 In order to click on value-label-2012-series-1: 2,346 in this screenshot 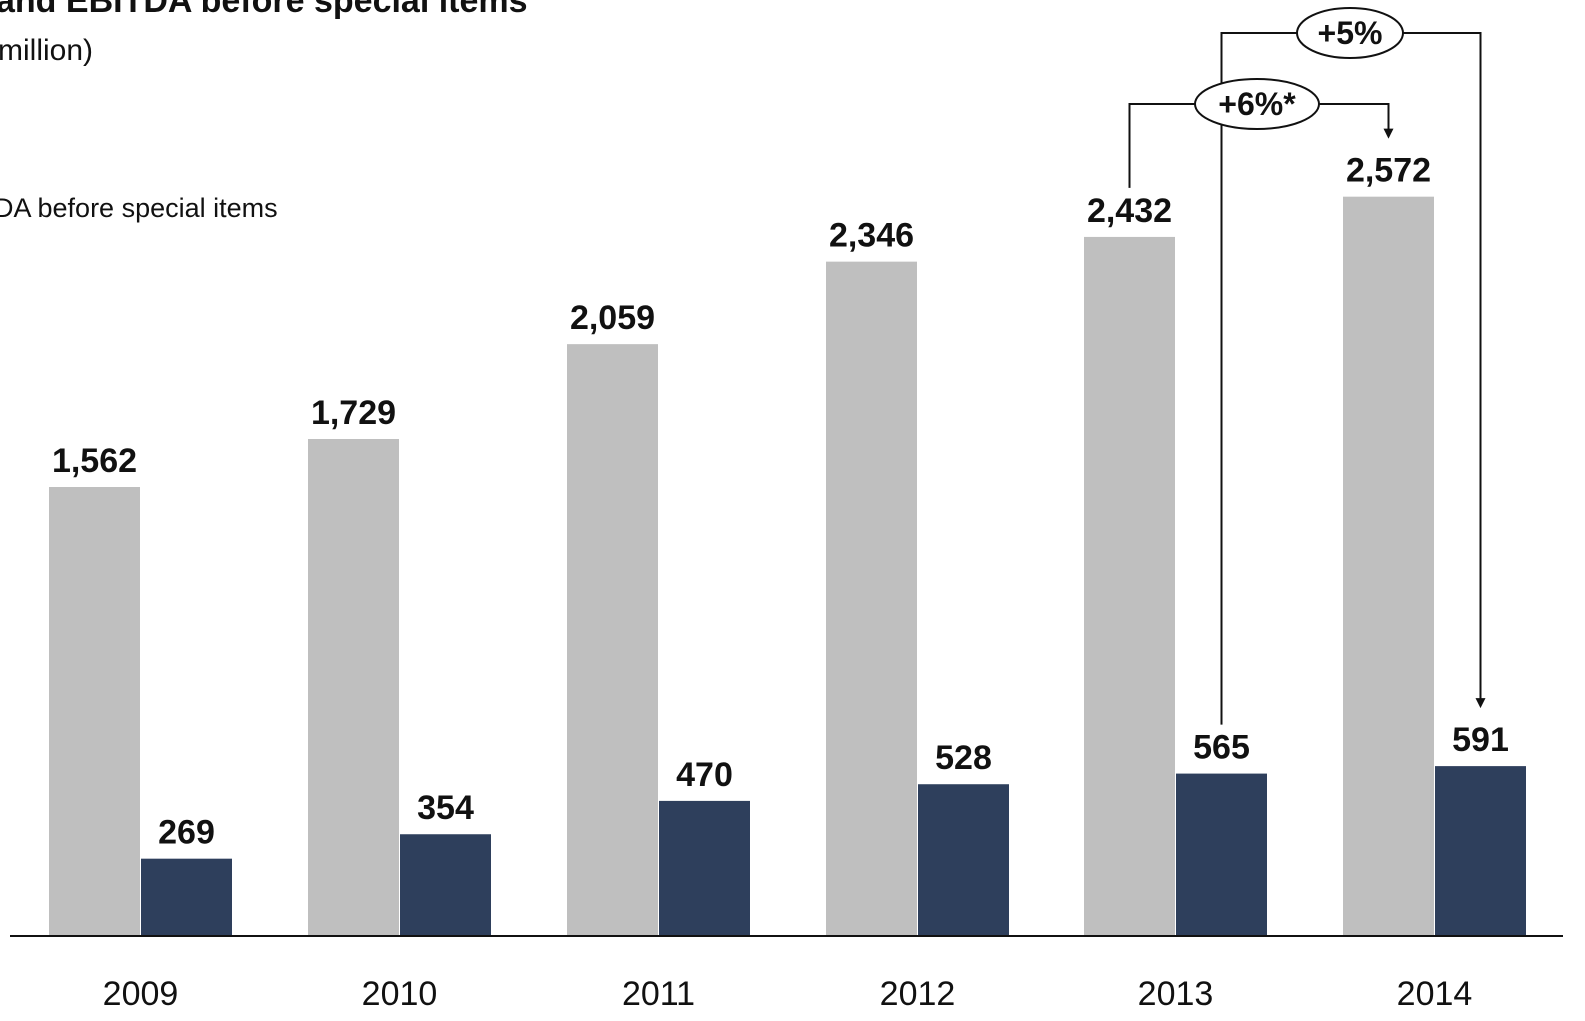, I will do `click(871, 236)`.